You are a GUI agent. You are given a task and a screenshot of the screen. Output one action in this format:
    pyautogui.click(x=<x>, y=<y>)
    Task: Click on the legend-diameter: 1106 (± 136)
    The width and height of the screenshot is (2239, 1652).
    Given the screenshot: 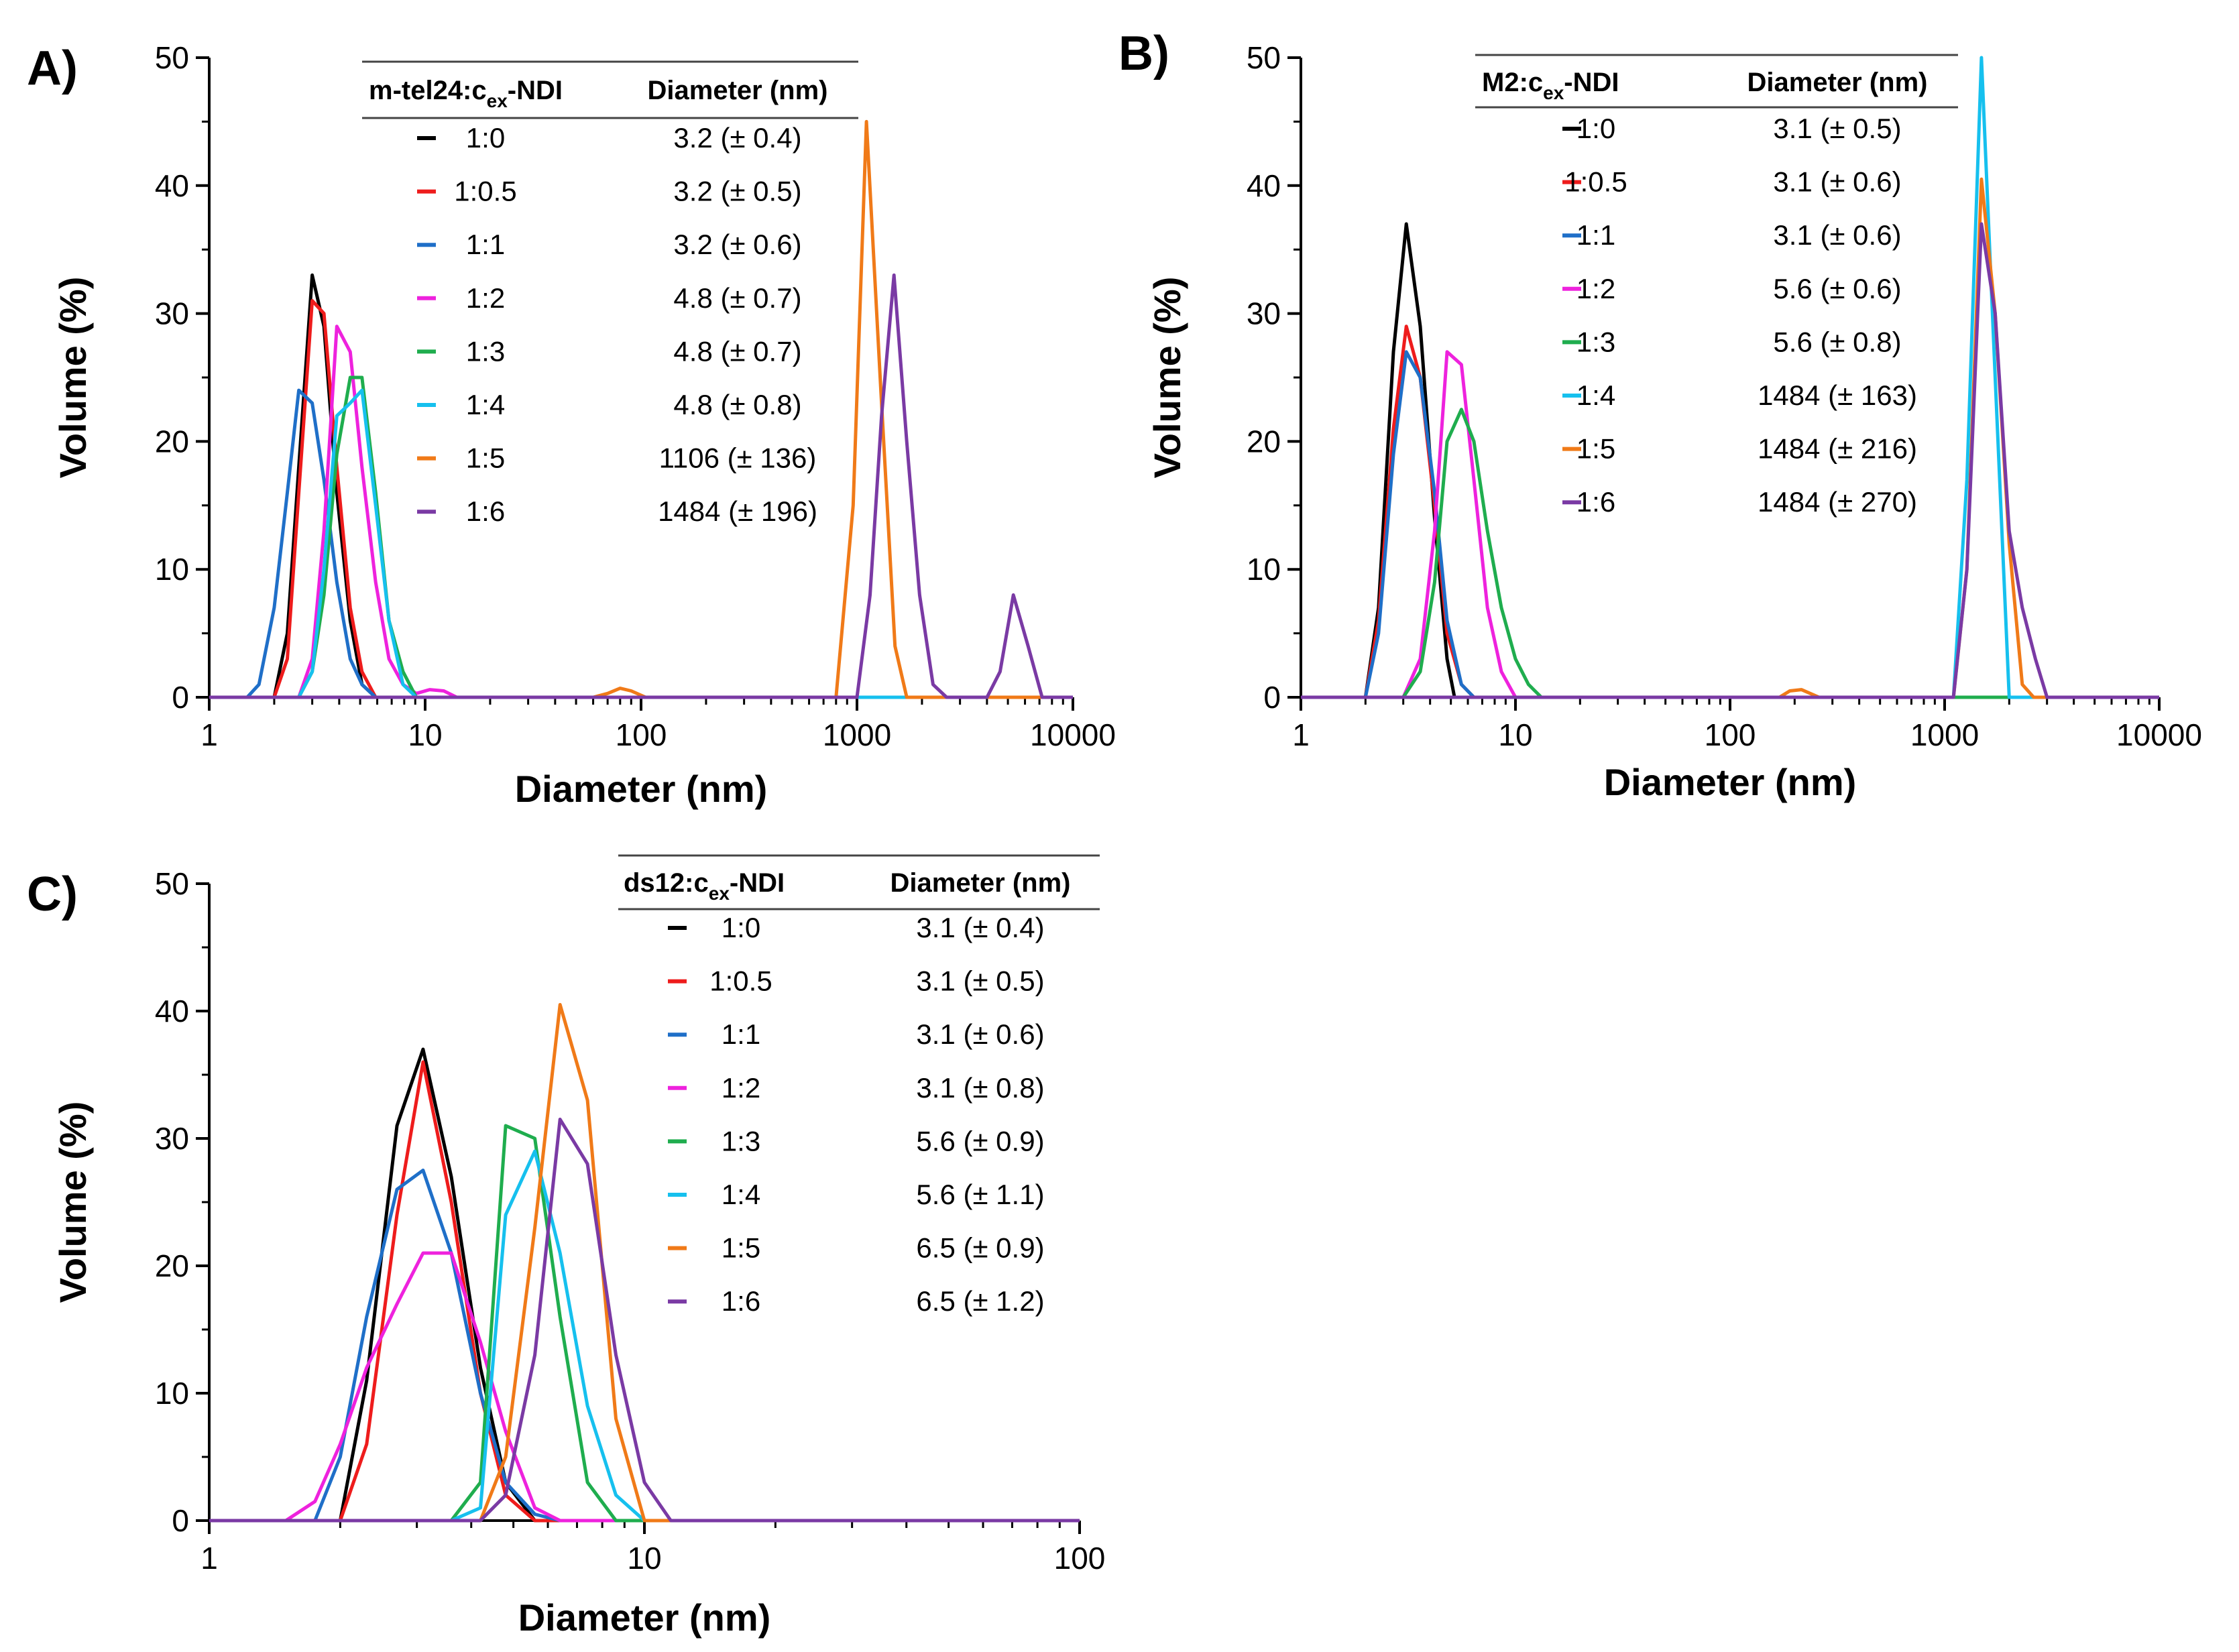 What is the action you would take?
    pyautogui.click(x=738, y=458)
    